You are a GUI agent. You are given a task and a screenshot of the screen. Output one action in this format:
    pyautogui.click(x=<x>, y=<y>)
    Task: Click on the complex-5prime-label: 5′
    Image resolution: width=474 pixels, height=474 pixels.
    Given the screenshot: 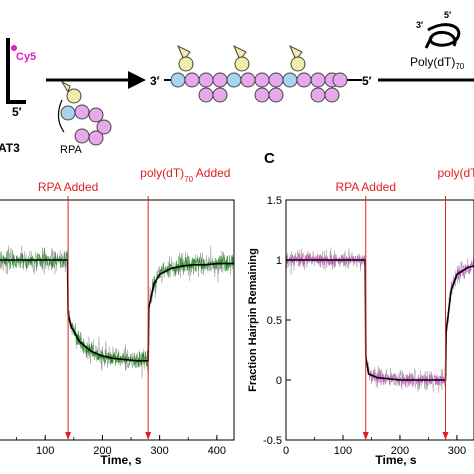 What is the action you would take?
    pyautogui.click(x=367, y=81)
    